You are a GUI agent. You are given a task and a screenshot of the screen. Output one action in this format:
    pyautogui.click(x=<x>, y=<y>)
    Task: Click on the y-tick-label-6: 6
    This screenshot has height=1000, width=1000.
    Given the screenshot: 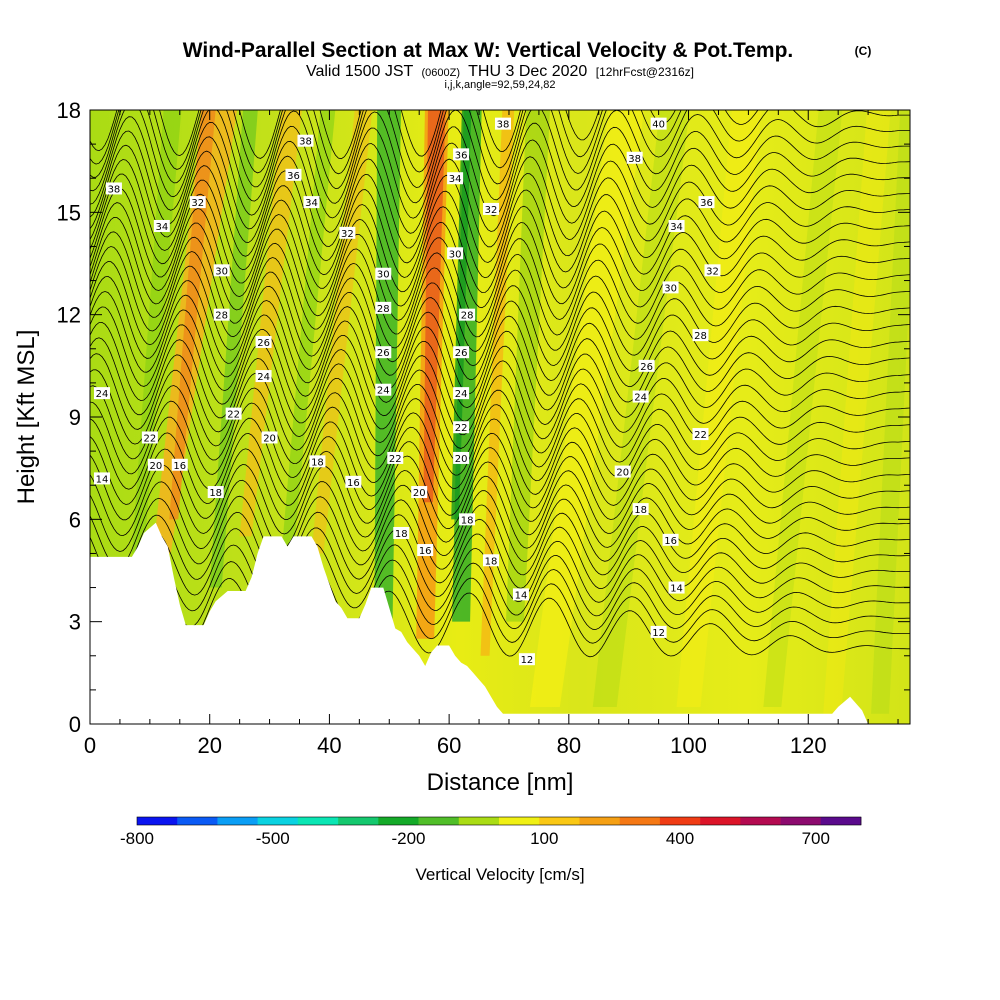 What is the action you would take?
    pyautogui.click(x=75, y=519)
    